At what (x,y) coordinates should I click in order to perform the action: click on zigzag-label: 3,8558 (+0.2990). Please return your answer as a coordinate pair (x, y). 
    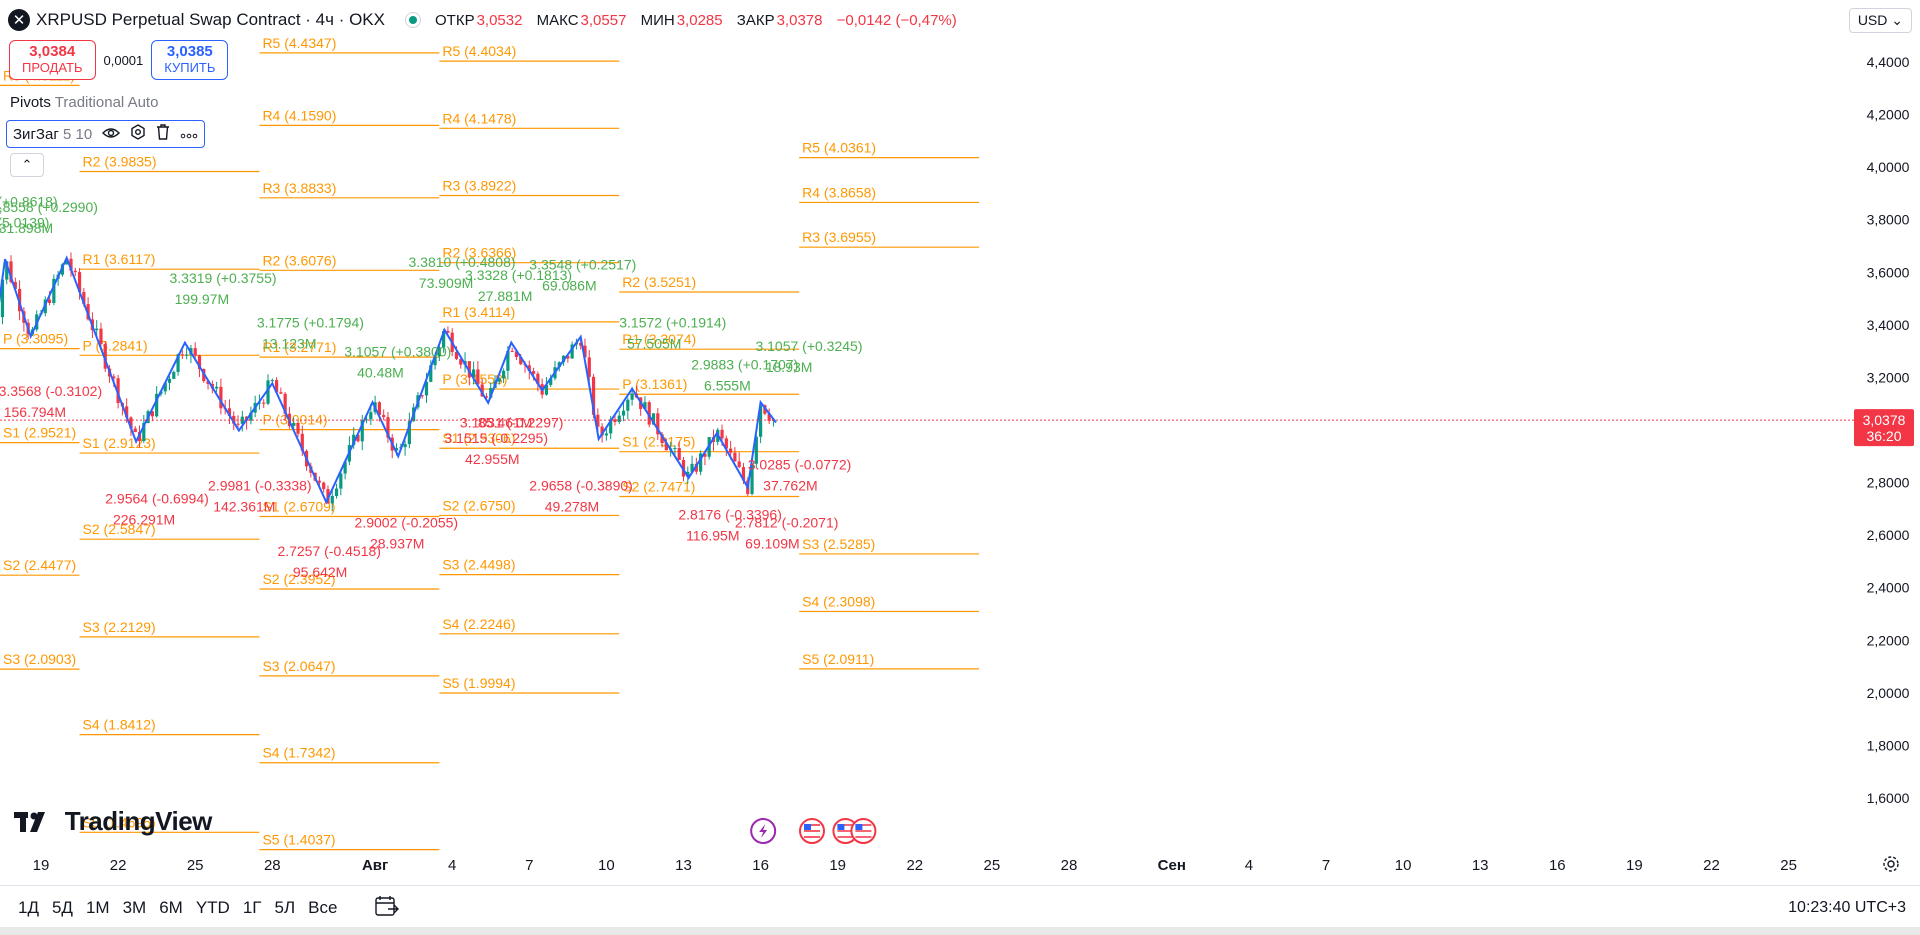
    Looking at the image, I should click on (49, 207).